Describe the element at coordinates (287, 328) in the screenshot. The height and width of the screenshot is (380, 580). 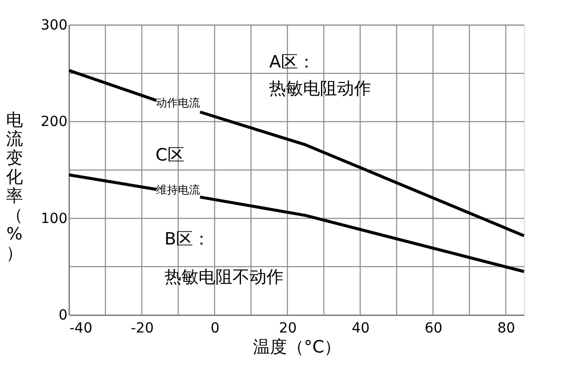
I see `x-tick-label: 20` at that location.